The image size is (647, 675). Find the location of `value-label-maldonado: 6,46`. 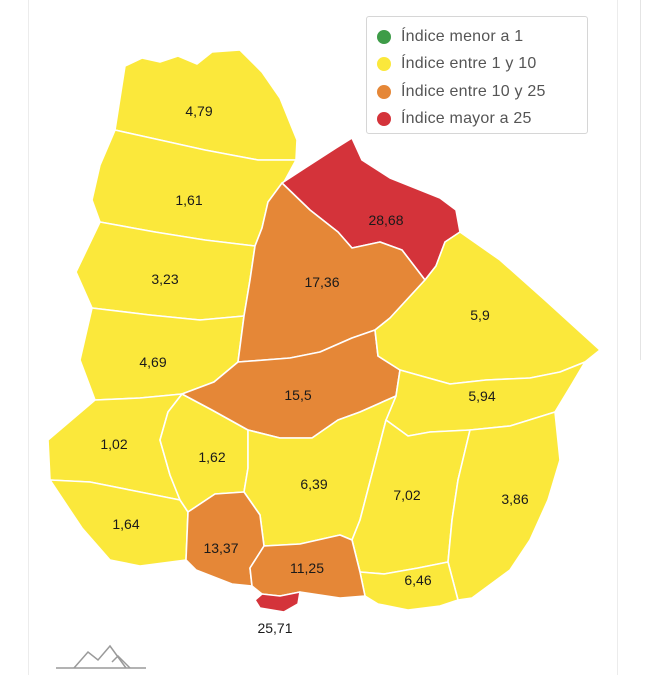

value-label-maldonado: 6,46 is located at coordinates (417, 580).